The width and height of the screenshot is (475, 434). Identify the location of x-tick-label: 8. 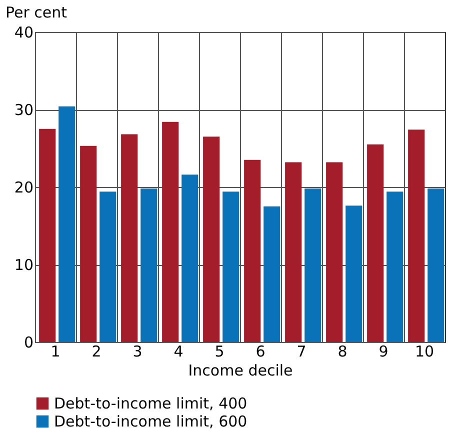
(343, 351).